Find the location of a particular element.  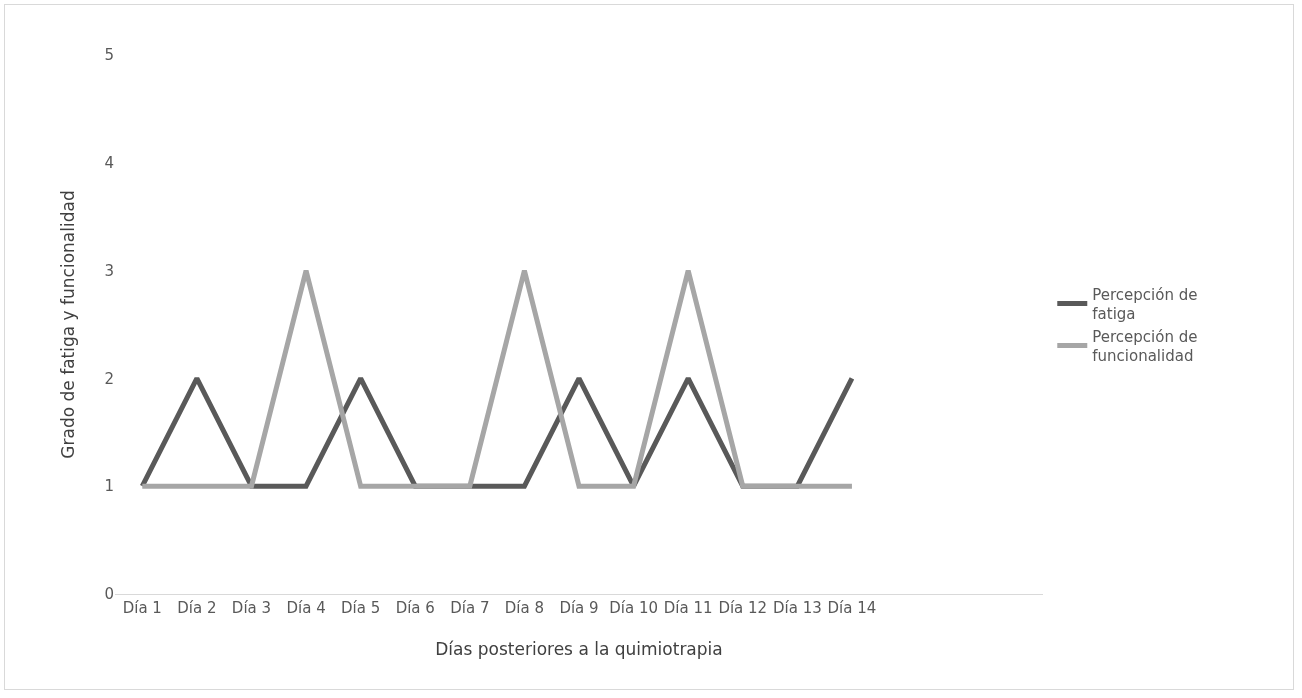

y-tick-label: 5 is located at coordinates (109, 55).